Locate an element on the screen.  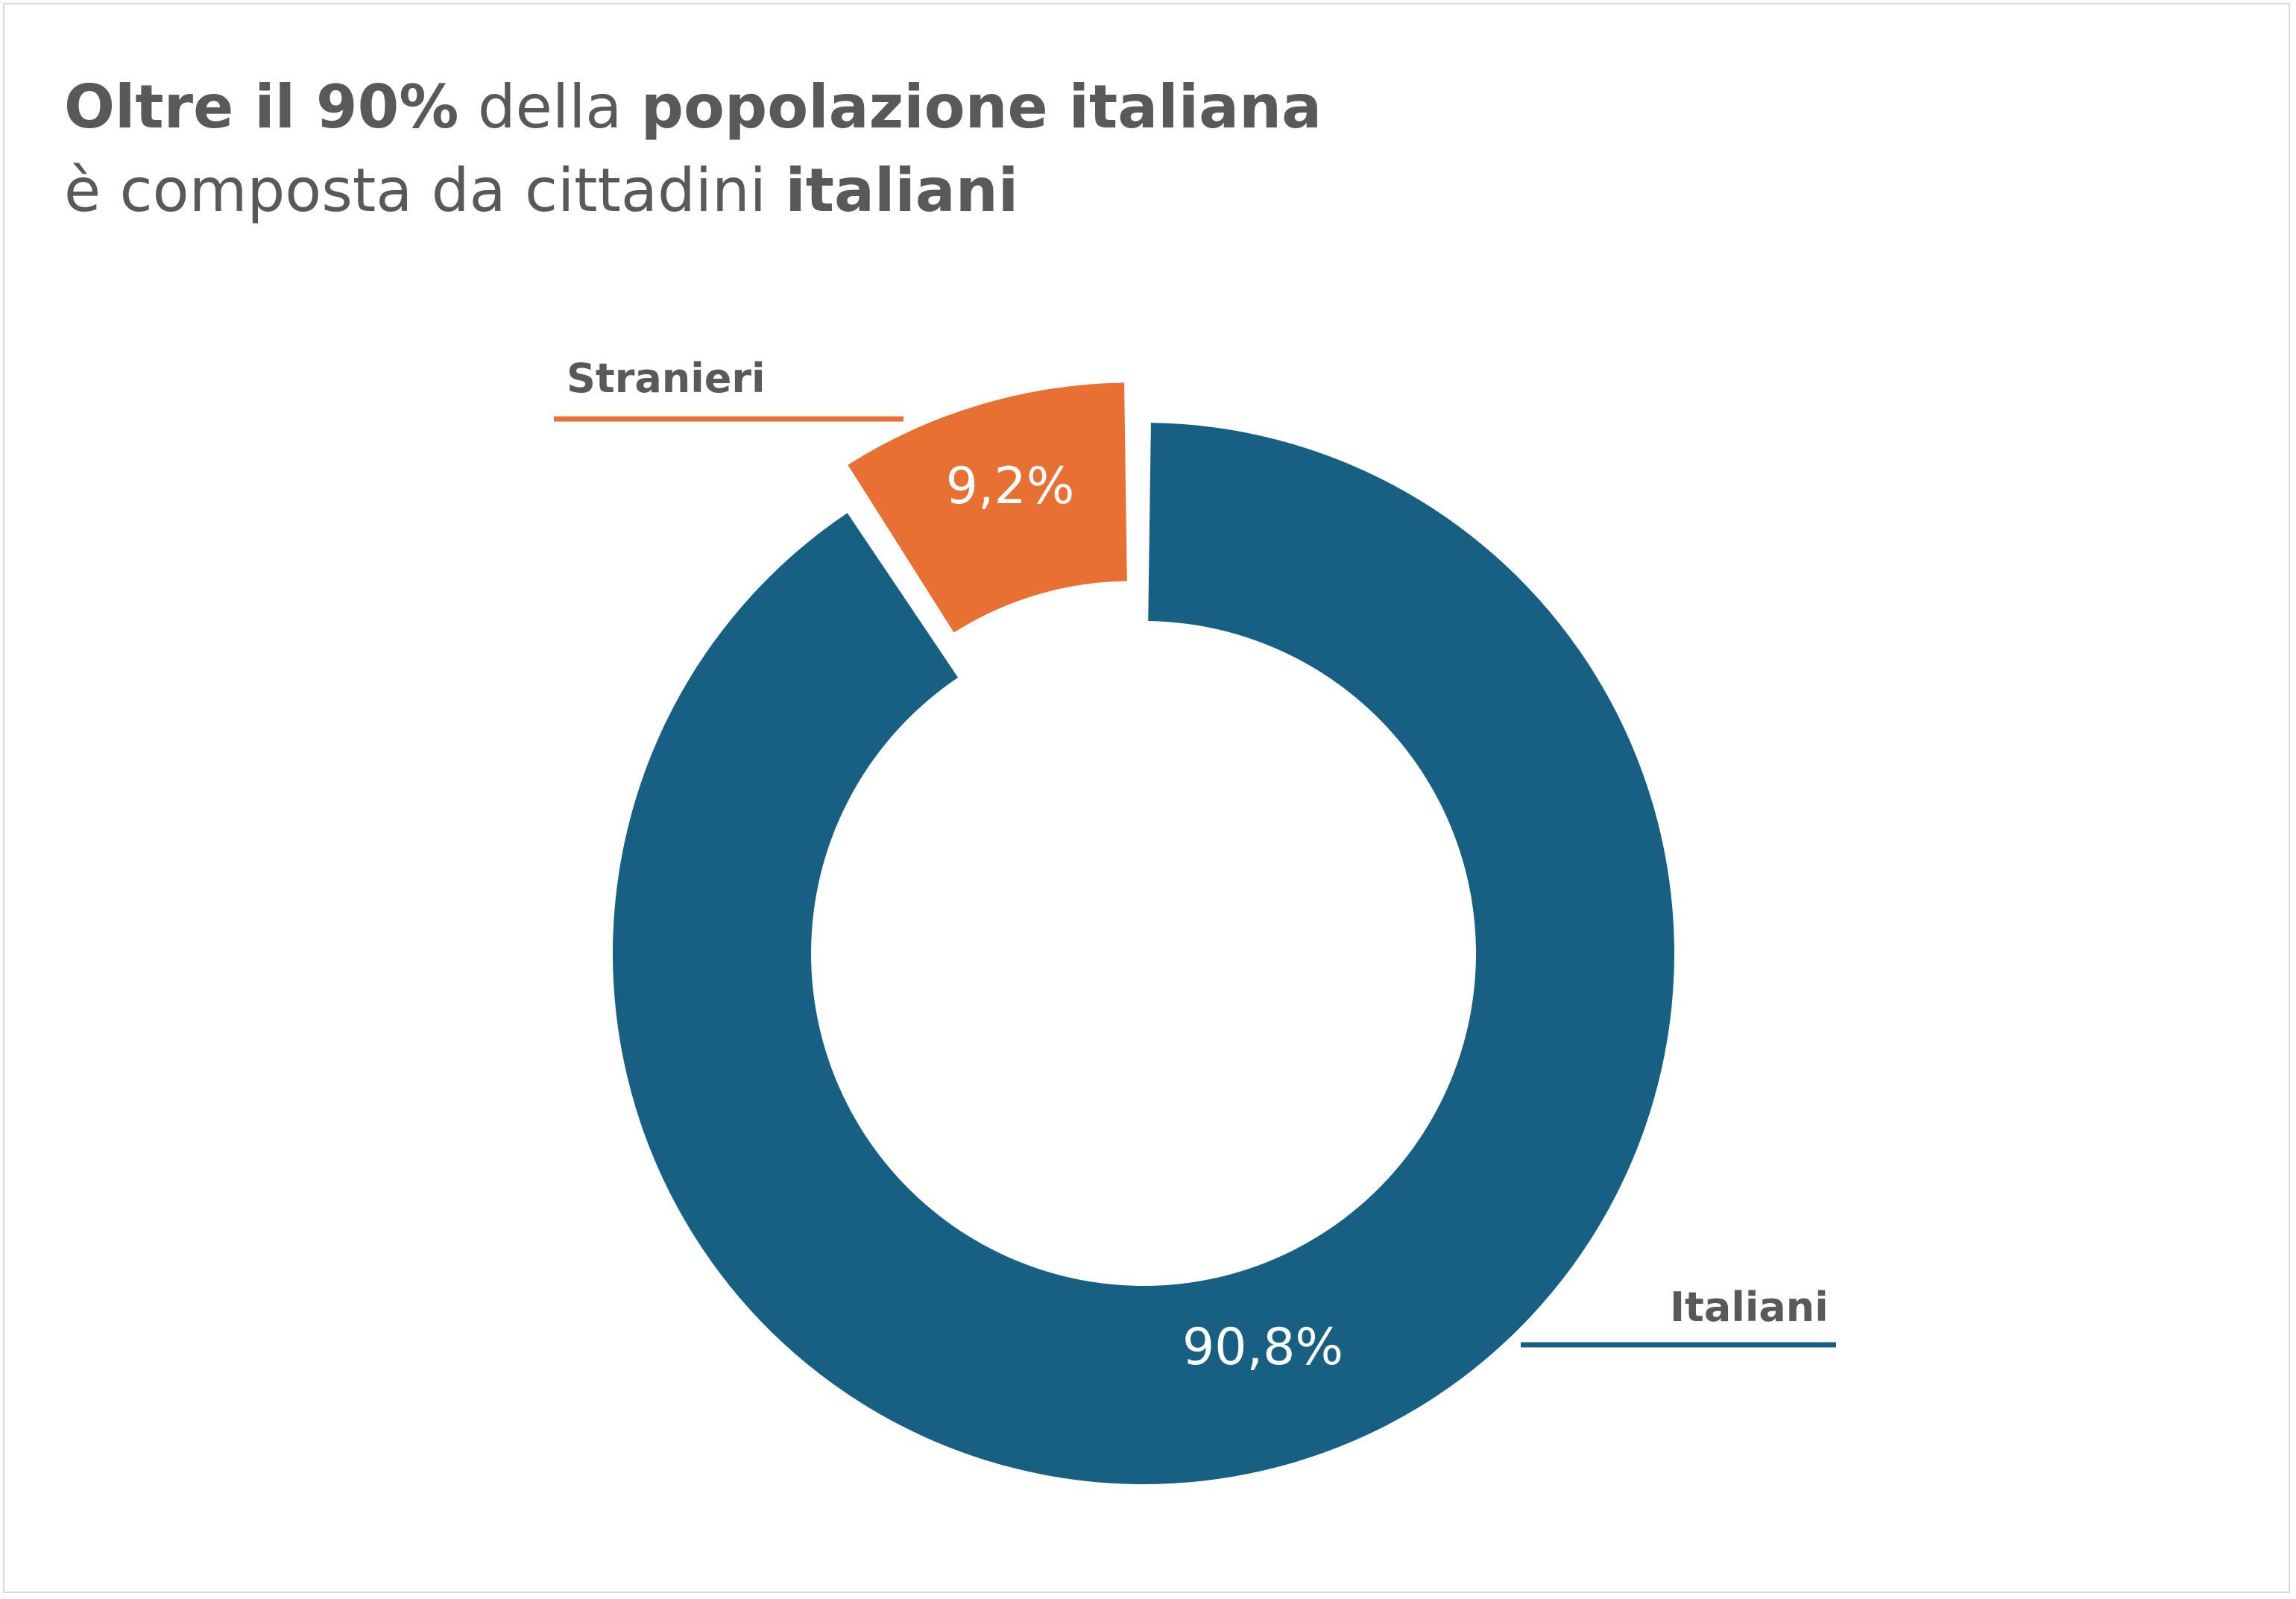
chart-title-line-2: è composta da cittadini italiani is located at coordinates (693, 191).